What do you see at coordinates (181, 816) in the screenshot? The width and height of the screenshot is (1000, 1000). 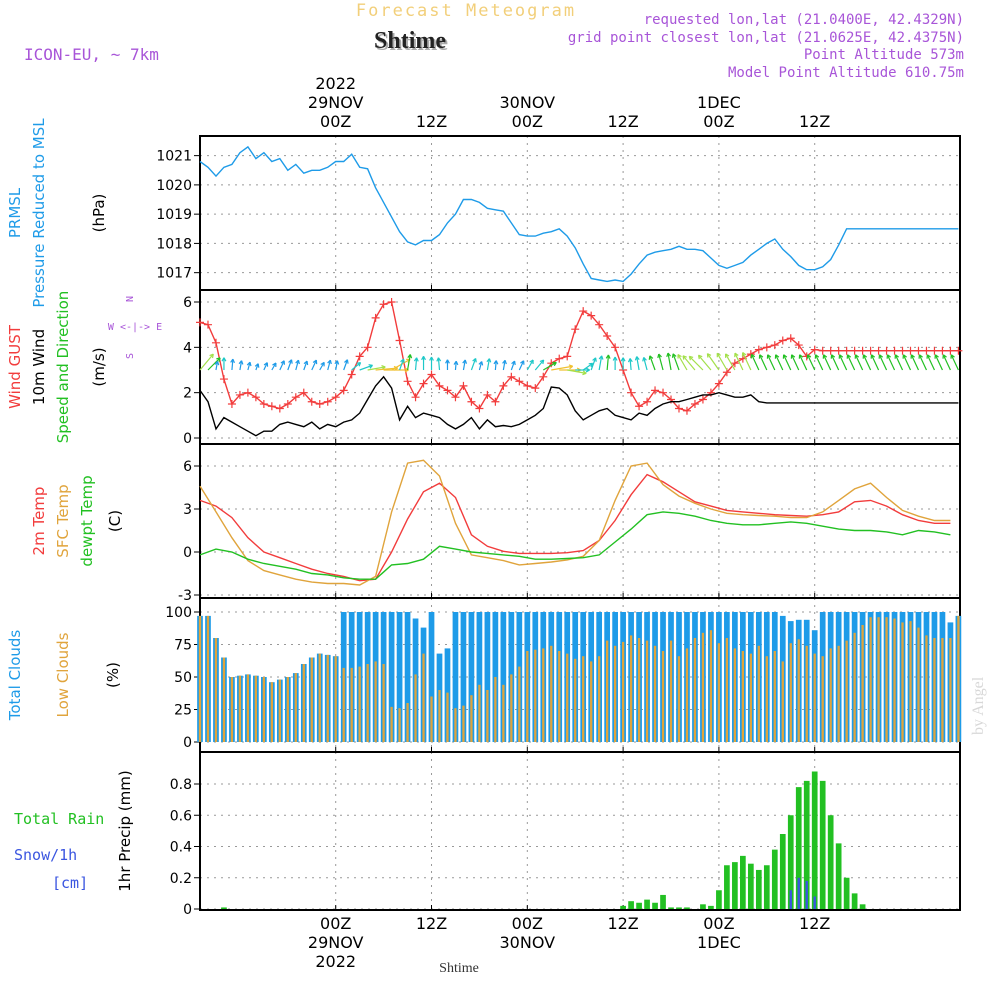 I see `ytick-label-precip: 0.6` at bounding box center [181, 816].